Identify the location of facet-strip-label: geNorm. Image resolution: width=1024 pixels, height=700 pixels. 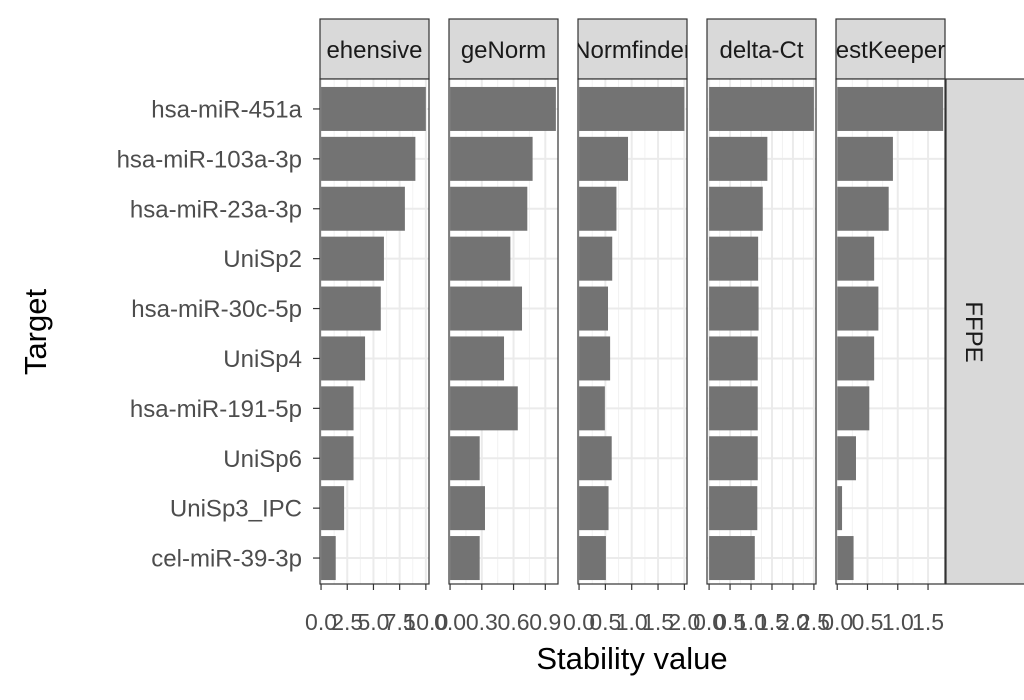
(503, 50).